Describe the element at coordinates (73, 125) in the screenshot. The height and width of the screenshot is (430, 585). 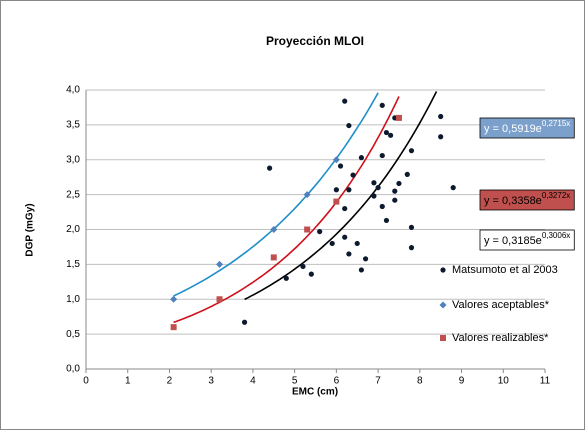
I see `y-tick-label: 3,5` at that location.